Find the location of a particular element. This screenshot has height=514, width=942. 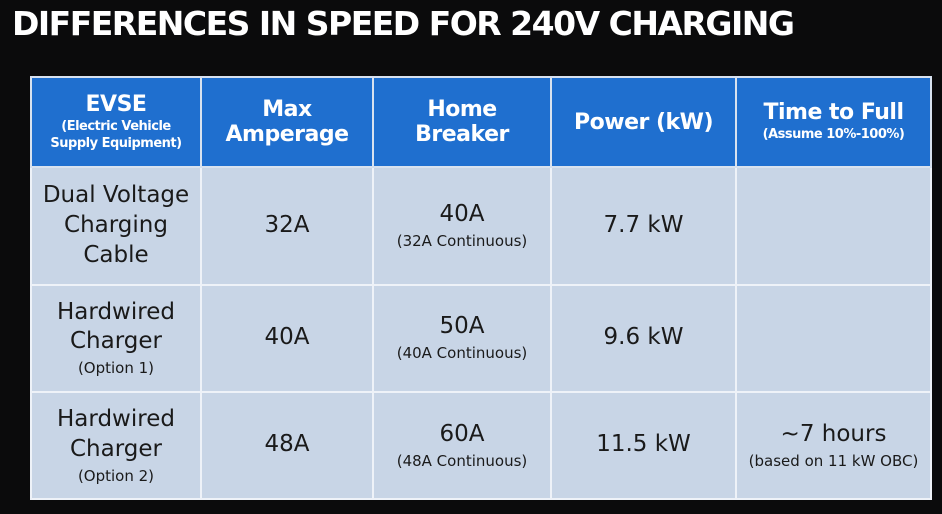

cell-subtext: (Option 2) is located at coordinates (116, 475).